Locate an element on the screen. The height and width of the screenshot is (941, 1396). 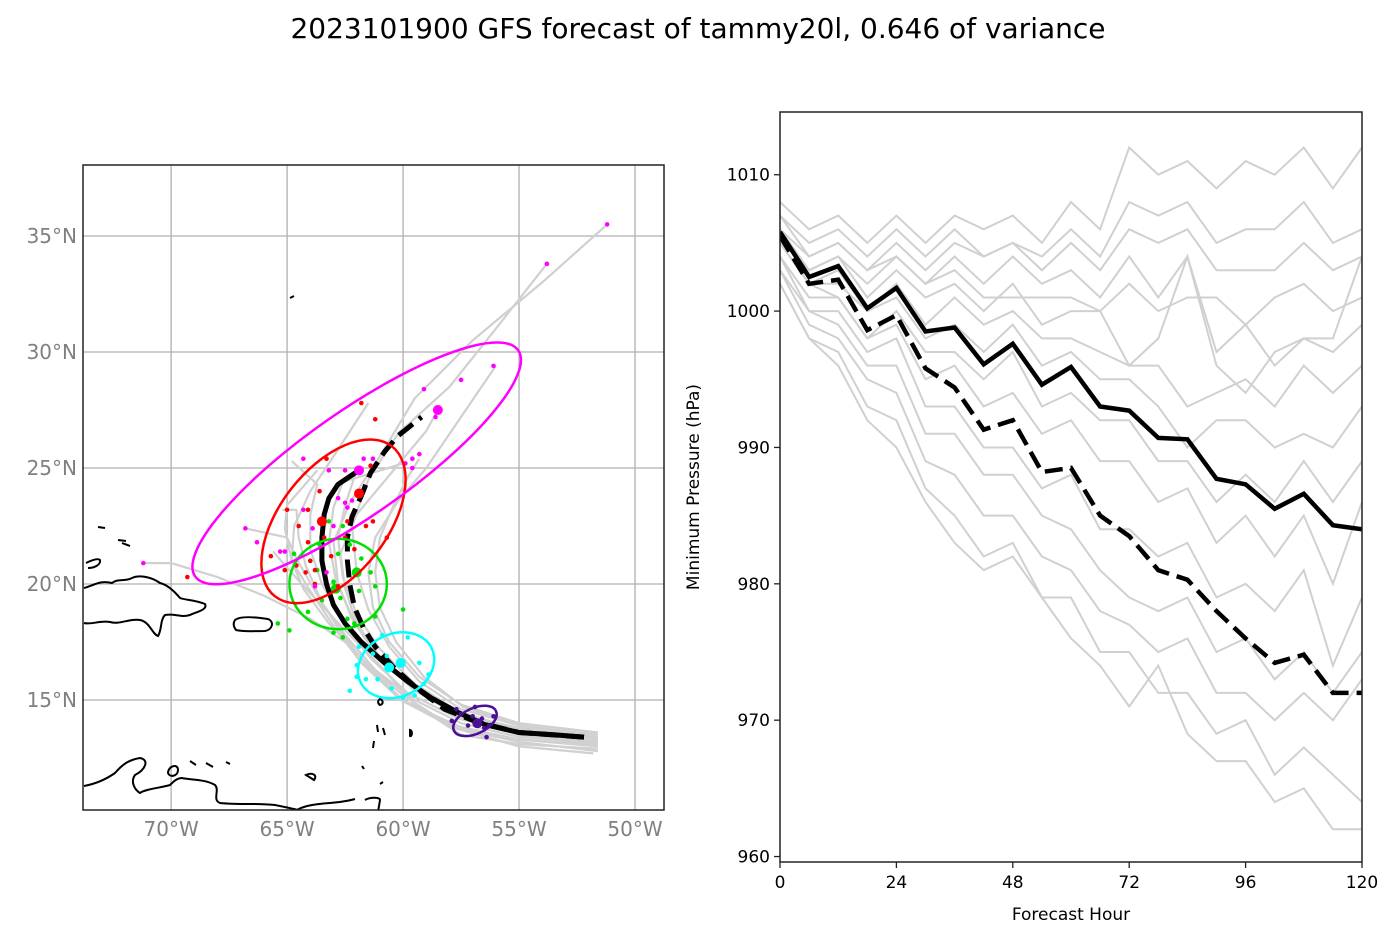
pressure-x-tick-label: 72 is located at coordinates (1129, 883).